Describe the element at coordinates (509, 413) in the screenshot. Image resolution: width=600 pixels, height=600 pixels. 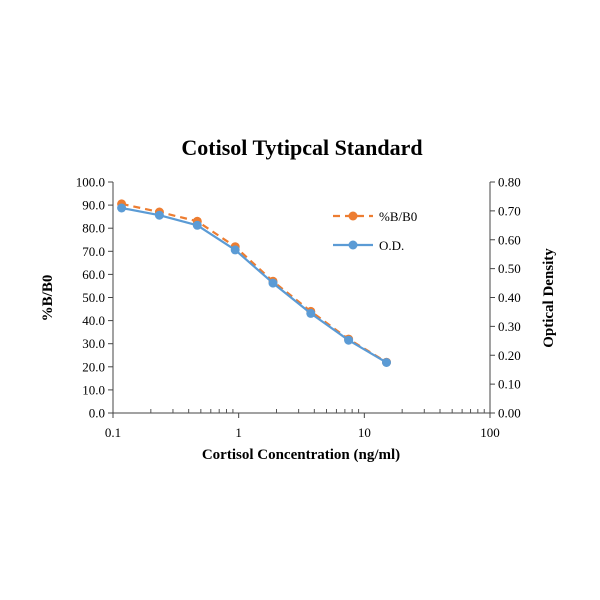
I see `y2-tick-label: 0.00` at that location.